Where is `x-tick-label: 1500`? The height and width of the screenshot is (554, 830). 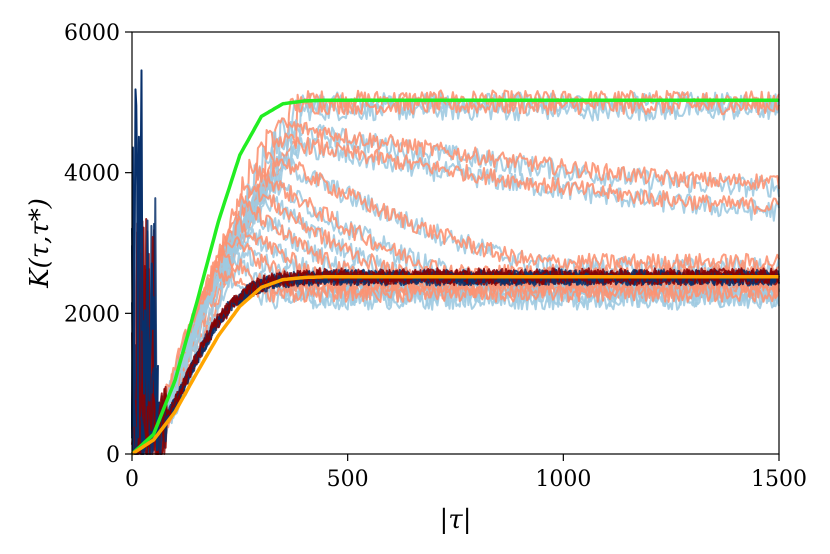 x-tick-label: 1500 is located at coordinates (779, 479).